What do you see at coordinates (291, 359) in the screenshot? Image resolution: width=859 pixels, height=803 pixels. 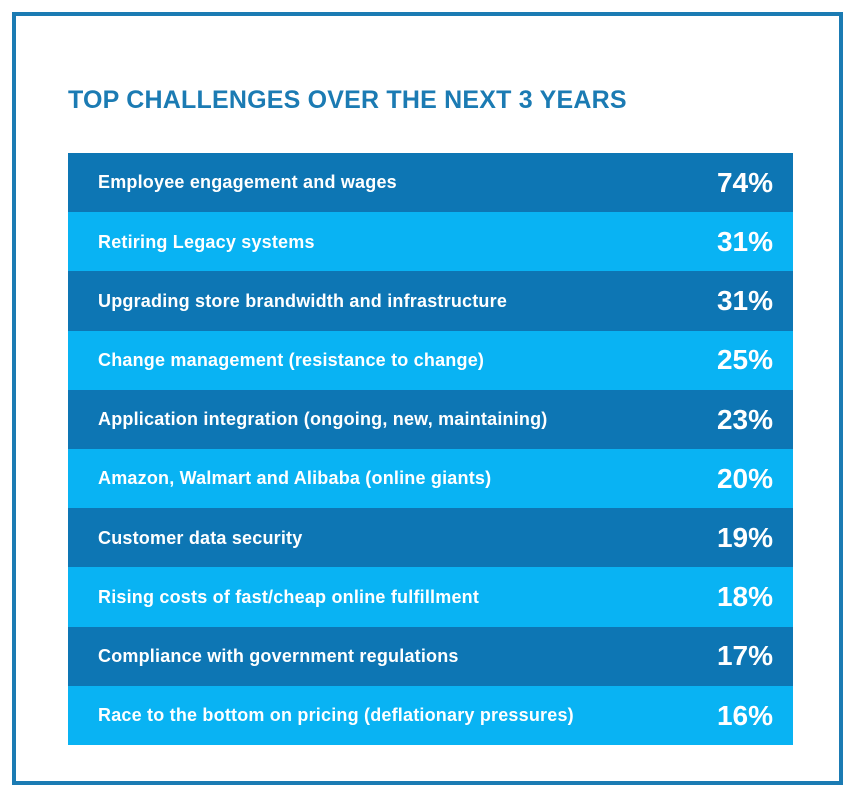 I see `row-label: Change management (resistance to change)` at bounding box center [291, 359].